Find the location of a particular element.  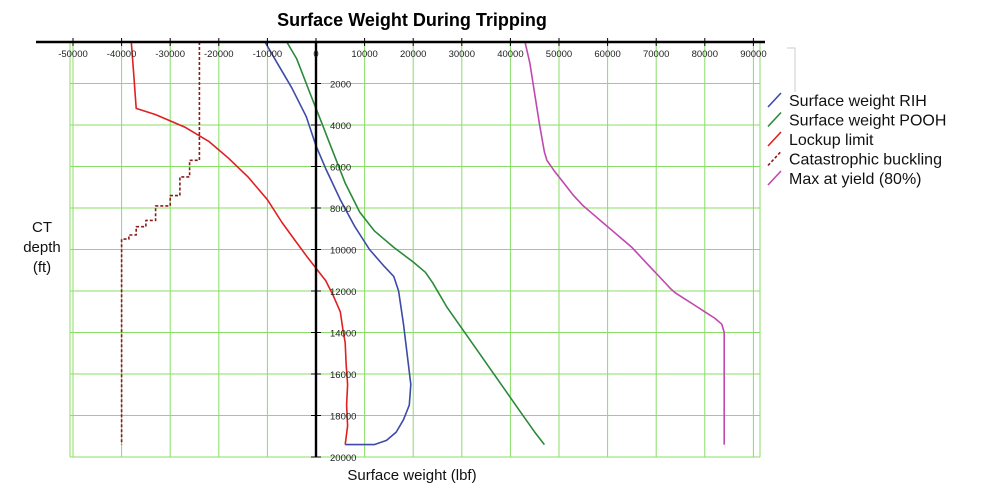

x-tick-label: -40000 is located at coordinates (122, 54).